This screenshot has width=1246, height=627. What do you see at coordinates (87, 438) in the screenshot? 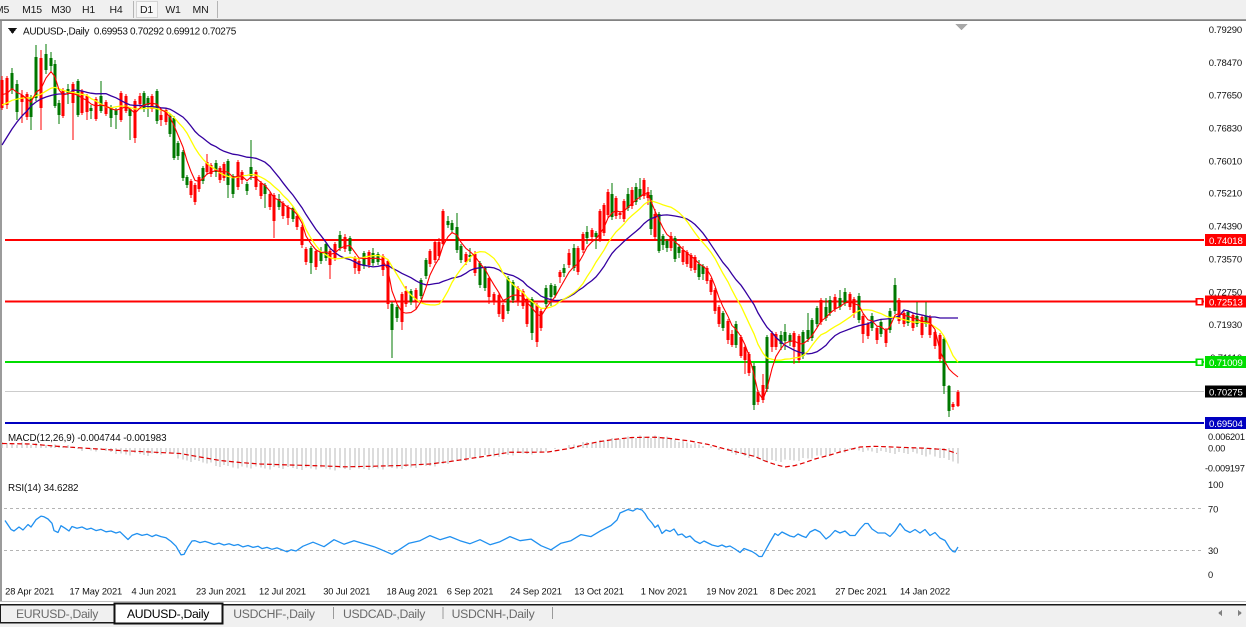
I see `svg-text:MACD(12,26,9) -0.004744 -0.001: MACD(12,26,9) -0.004744 -0.001983` at bounding box center [87, 438].